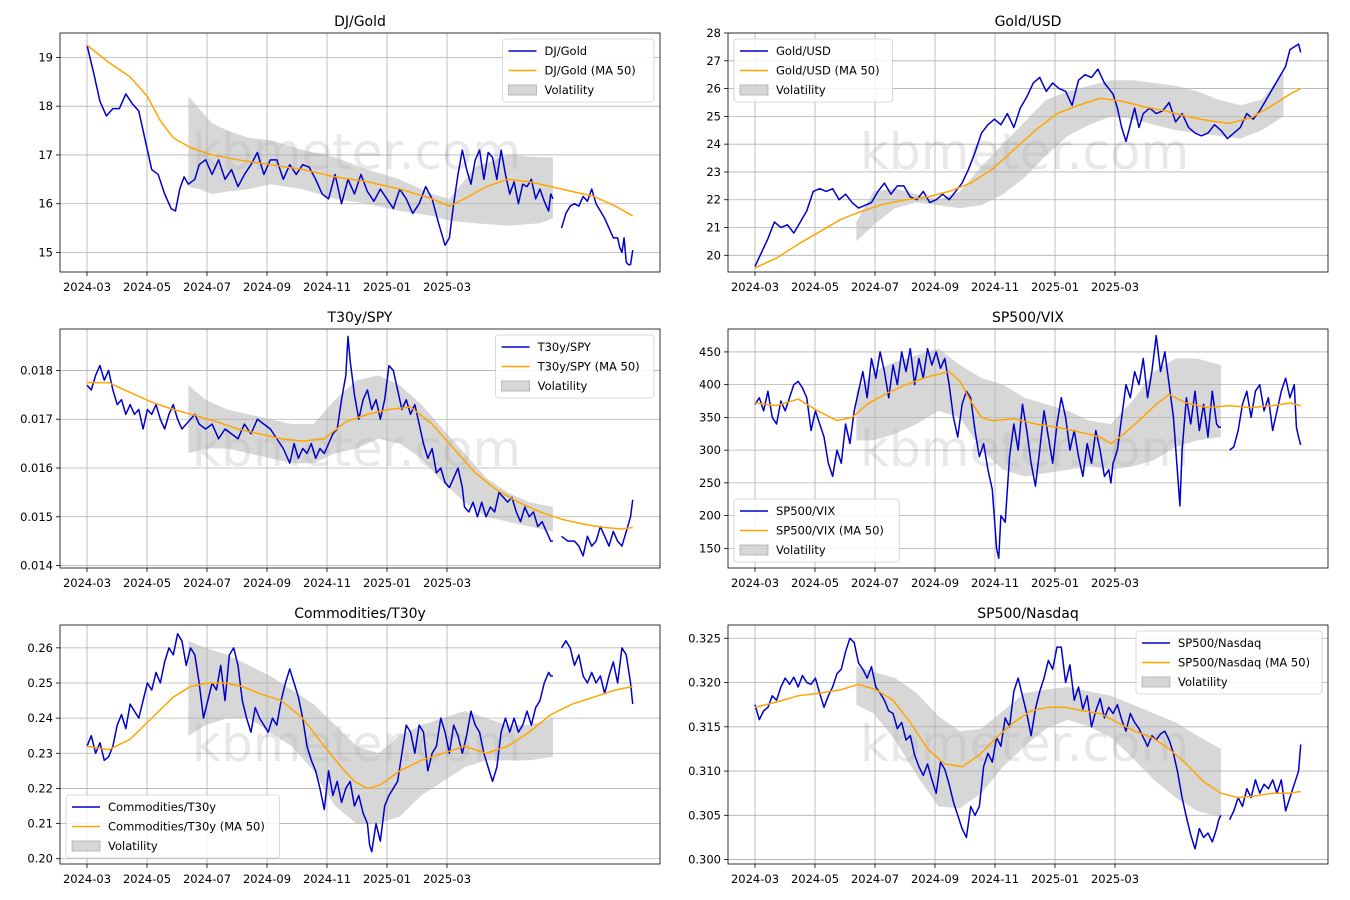  What do you see at coordinates (45, 57) in the screenshot?
I see `y-tick-label: 19` at bounding box center [45, 57].